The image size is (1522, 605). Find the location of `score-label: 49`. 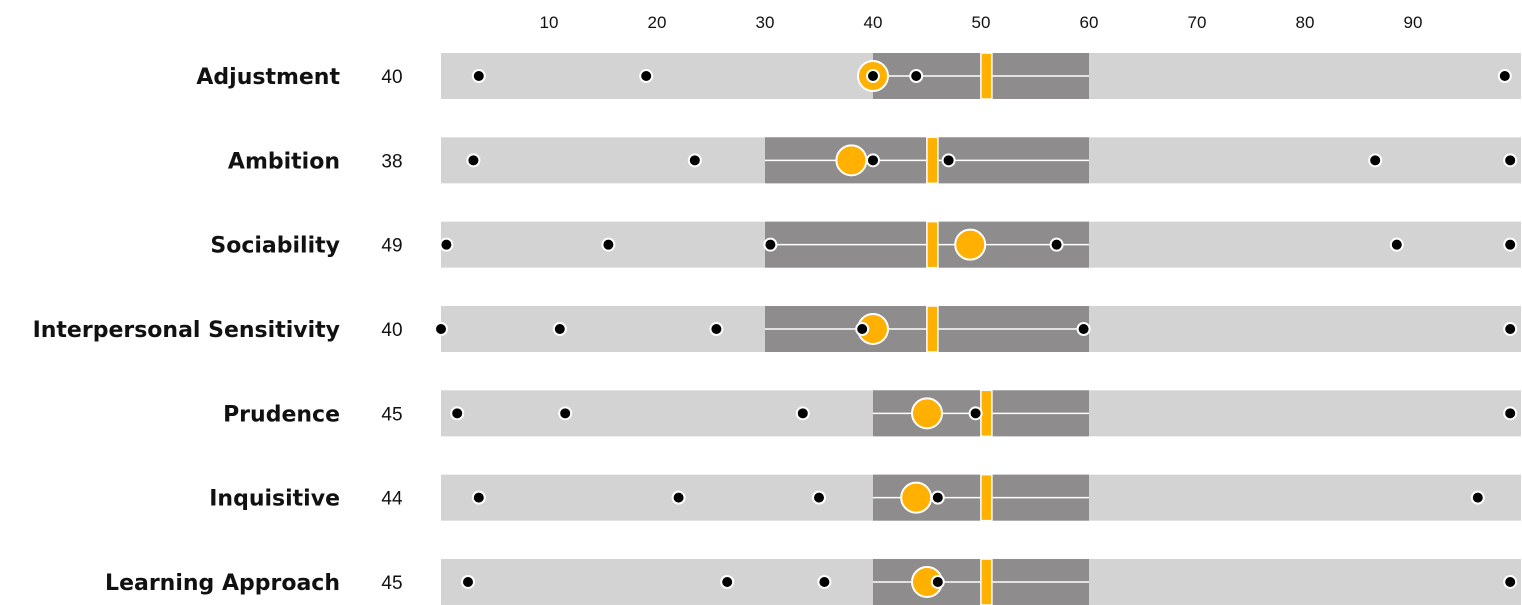

score-label: 49 is located at coordinates (391, 246).